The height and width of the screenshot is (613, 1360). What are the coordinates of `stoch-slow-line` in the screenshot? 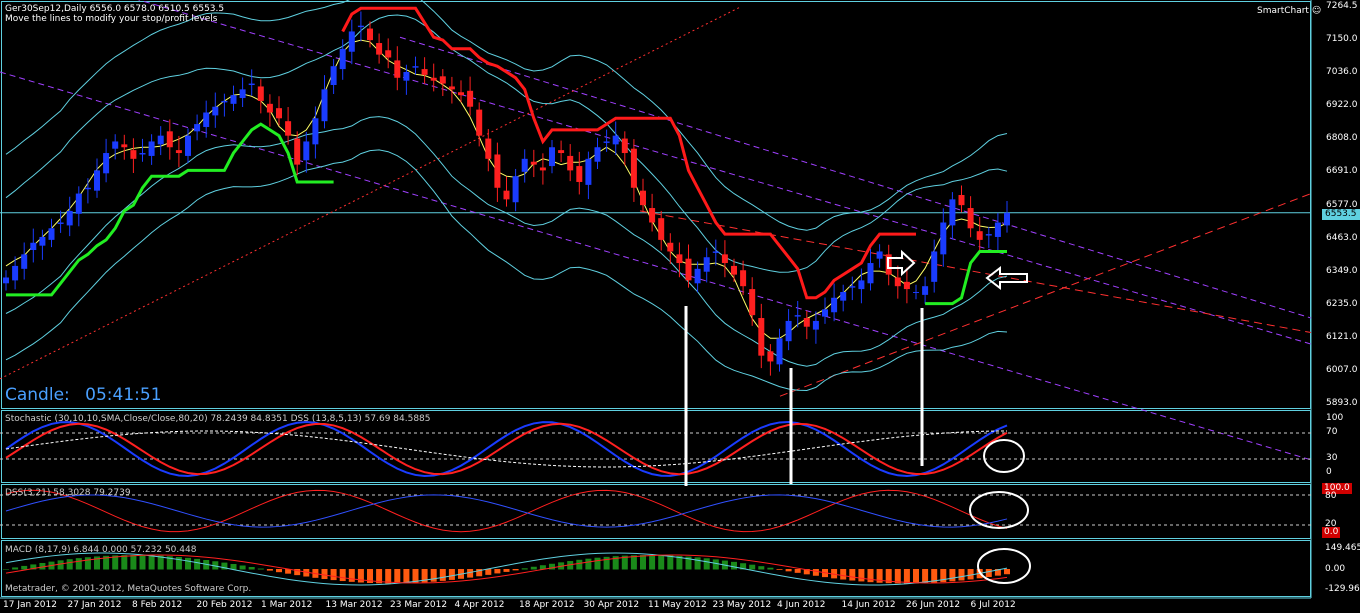 It's located at (506, 449).